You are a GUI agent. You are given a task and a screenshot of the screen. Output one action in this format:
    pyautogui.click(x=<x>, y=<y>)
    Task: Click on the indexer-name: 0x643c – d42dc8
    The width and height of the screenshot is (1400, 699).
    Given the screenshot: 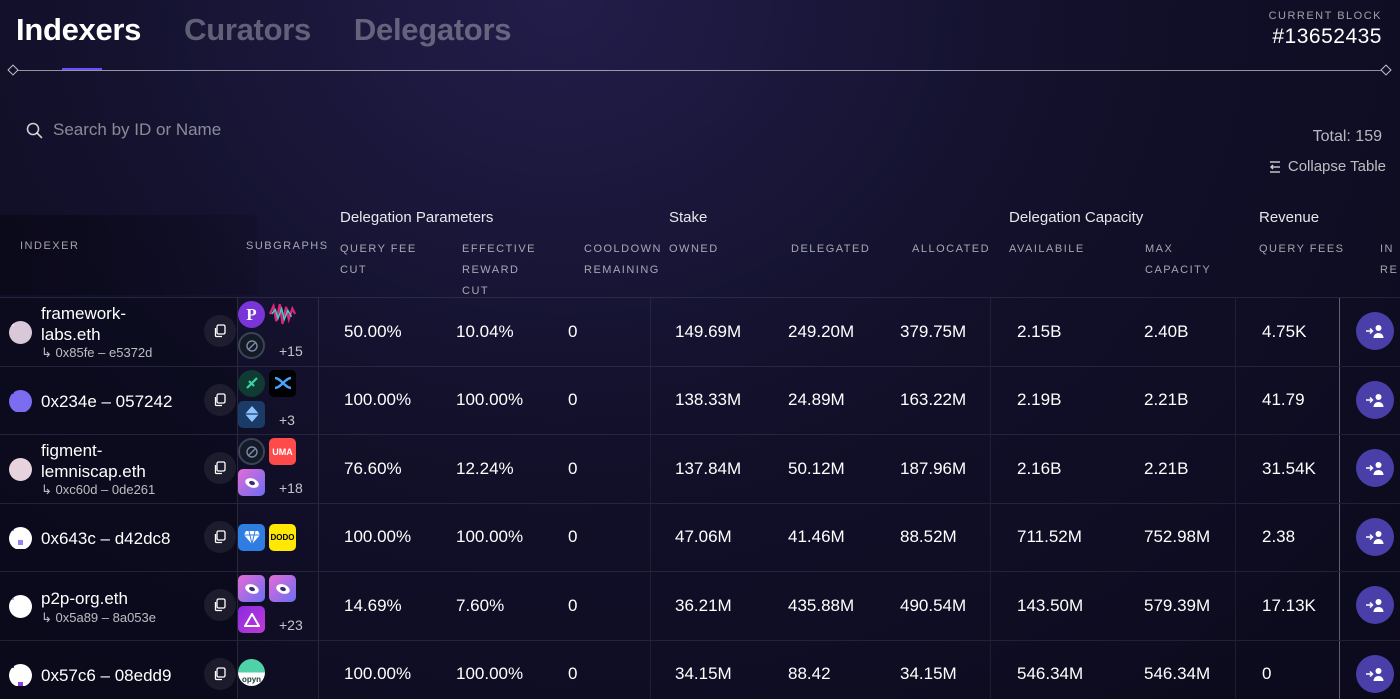 What is the action you would take?
    pyautogui.click(x=106, y=538)
    